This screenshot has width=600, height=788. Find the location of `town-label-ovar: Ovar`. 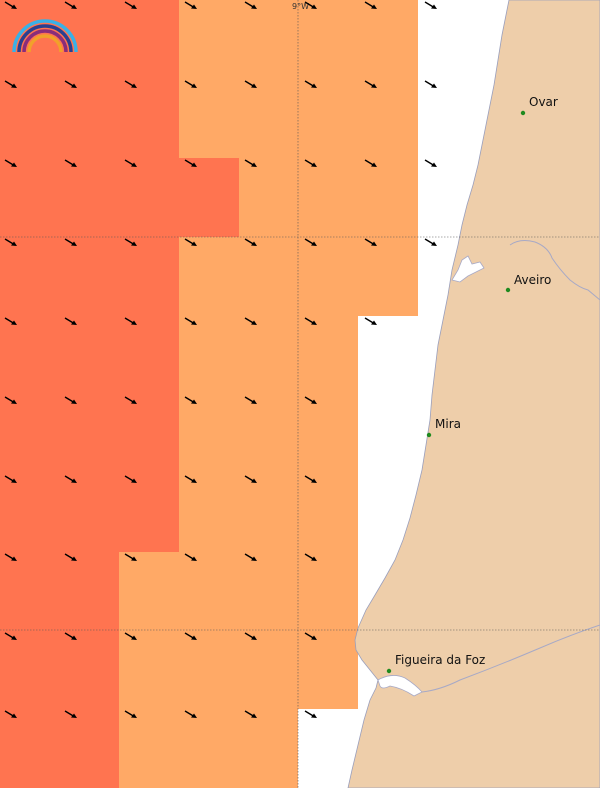

town-label-ovar: Ovar is located at coordinates (543, 102).